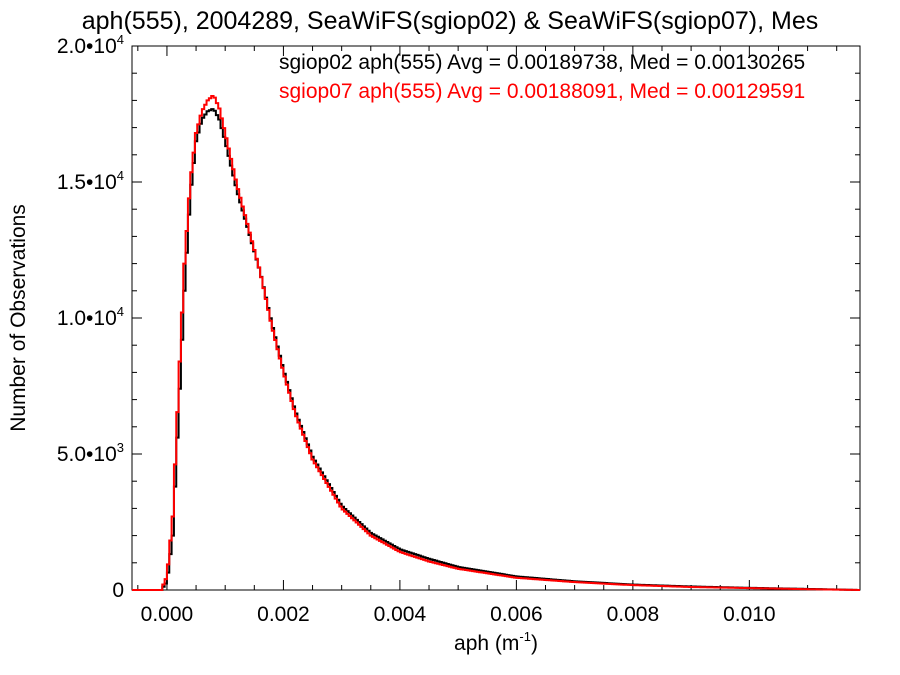 This screenshot has width=900, height=675. What do you see at coordinates (486, 643) in the screenshot?
I see `x-axis-label-text: aph (m` at bounding box center [486, 643].